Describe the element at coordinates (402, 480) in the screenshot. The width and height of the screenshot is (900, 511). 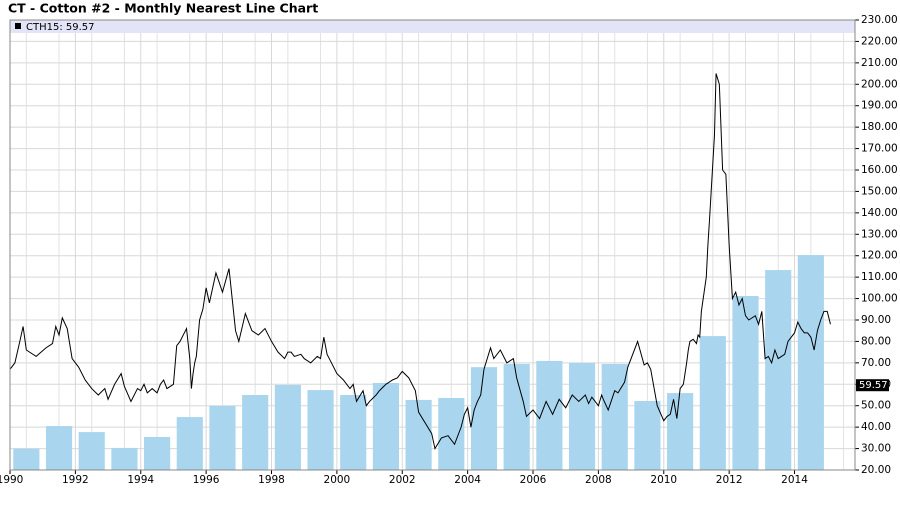
I see `x-tick-label: 2002` at that location.